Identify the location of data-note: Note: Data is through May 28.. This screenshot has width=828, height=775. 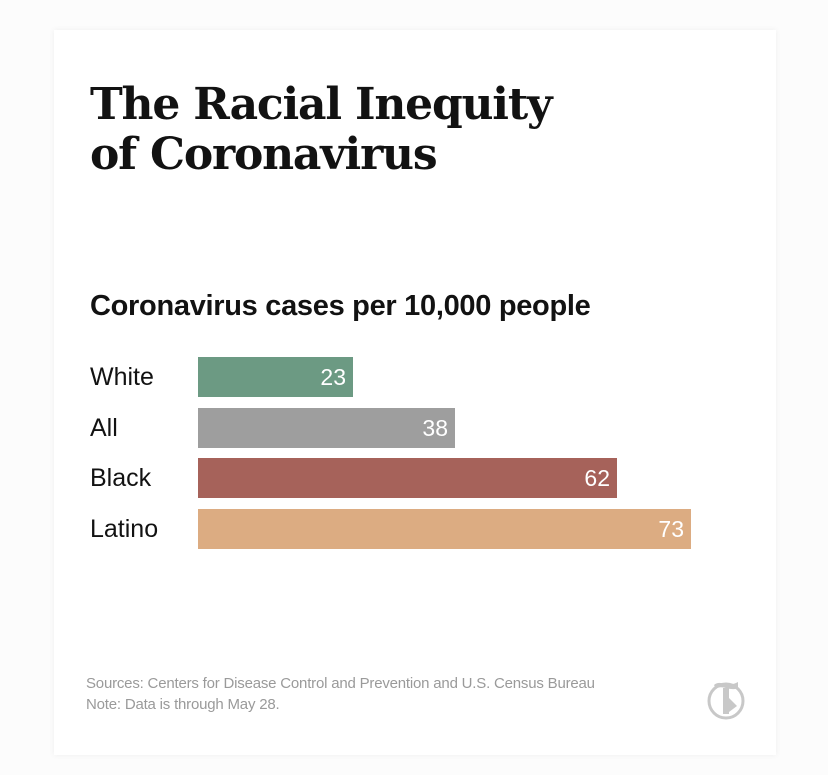
(183, 704).